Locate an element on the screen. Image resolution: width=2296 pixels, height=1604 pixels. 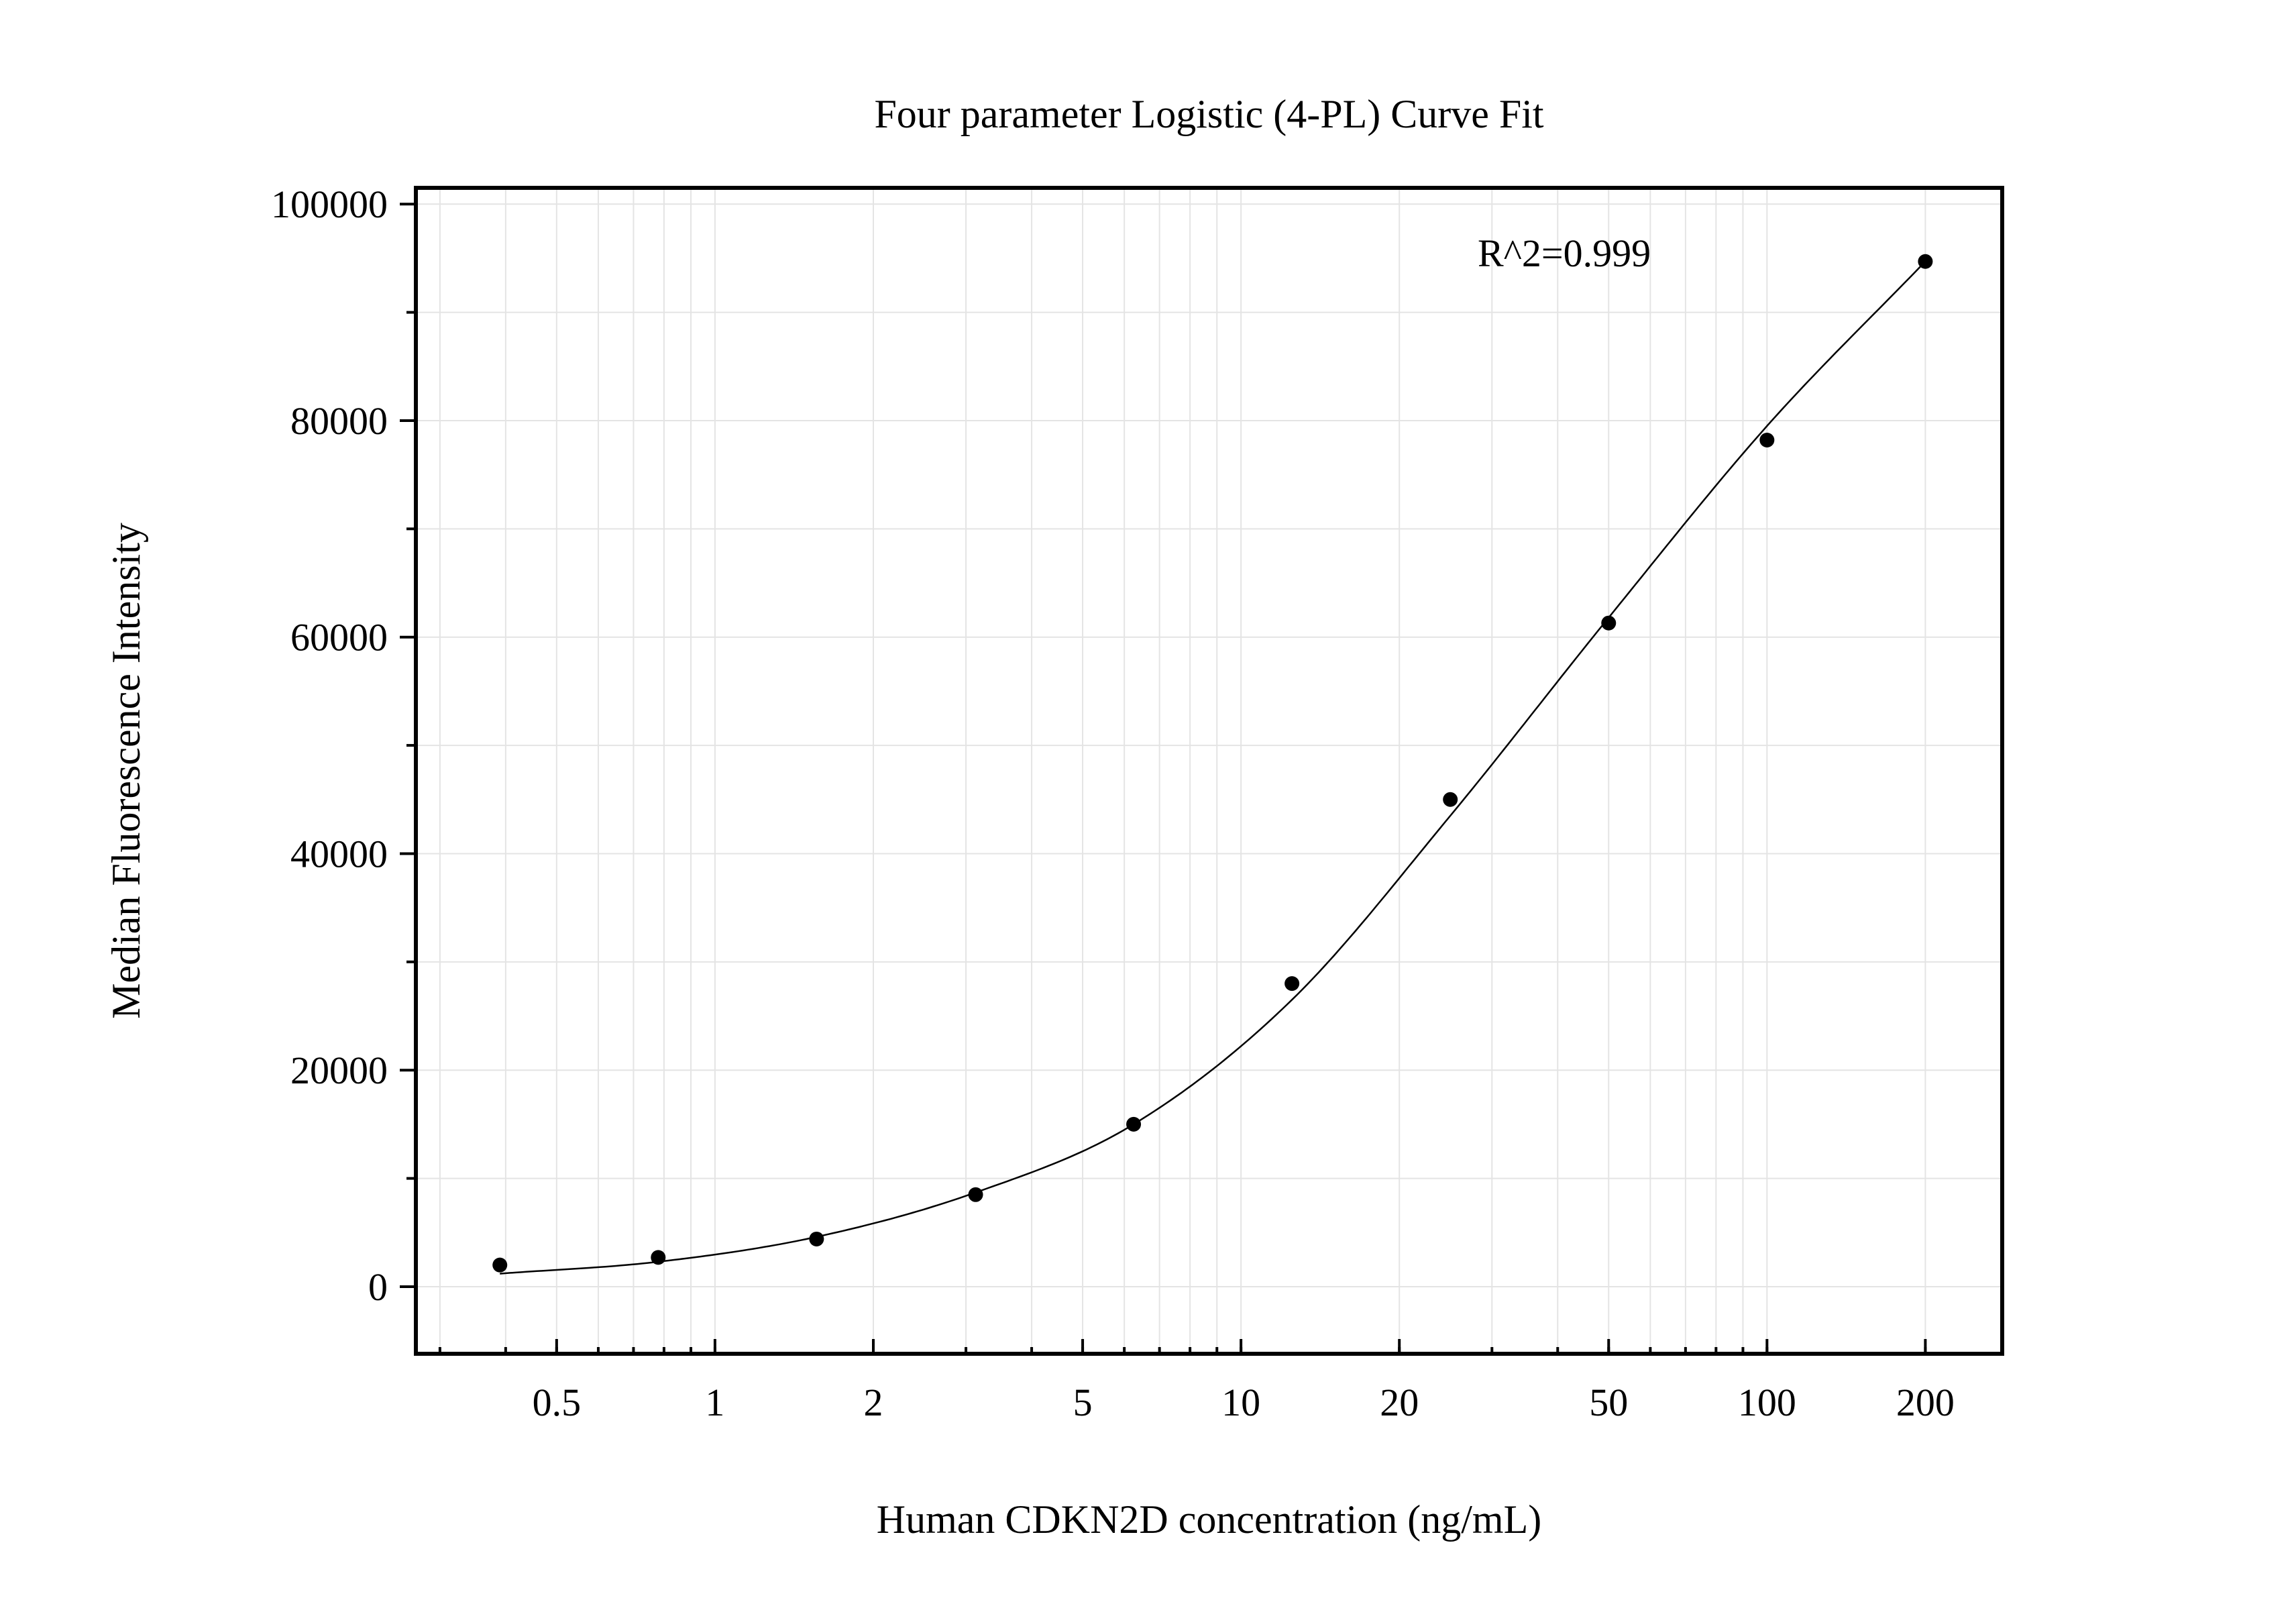
x-tick-label: 2 is located at coordinates (873, 1402).